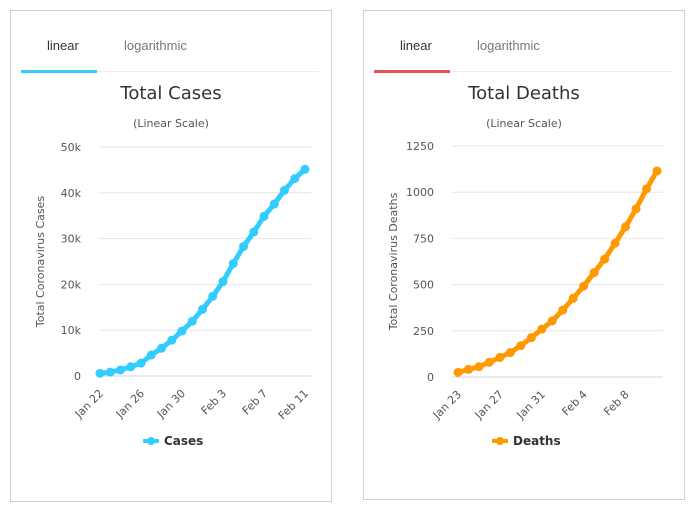 Image resolution: width=689 pixels, height=505 pixels. Describe the element at coordinates (616, 403) in the screenshot. I see `x-tick-label: Feb 8` at that location.